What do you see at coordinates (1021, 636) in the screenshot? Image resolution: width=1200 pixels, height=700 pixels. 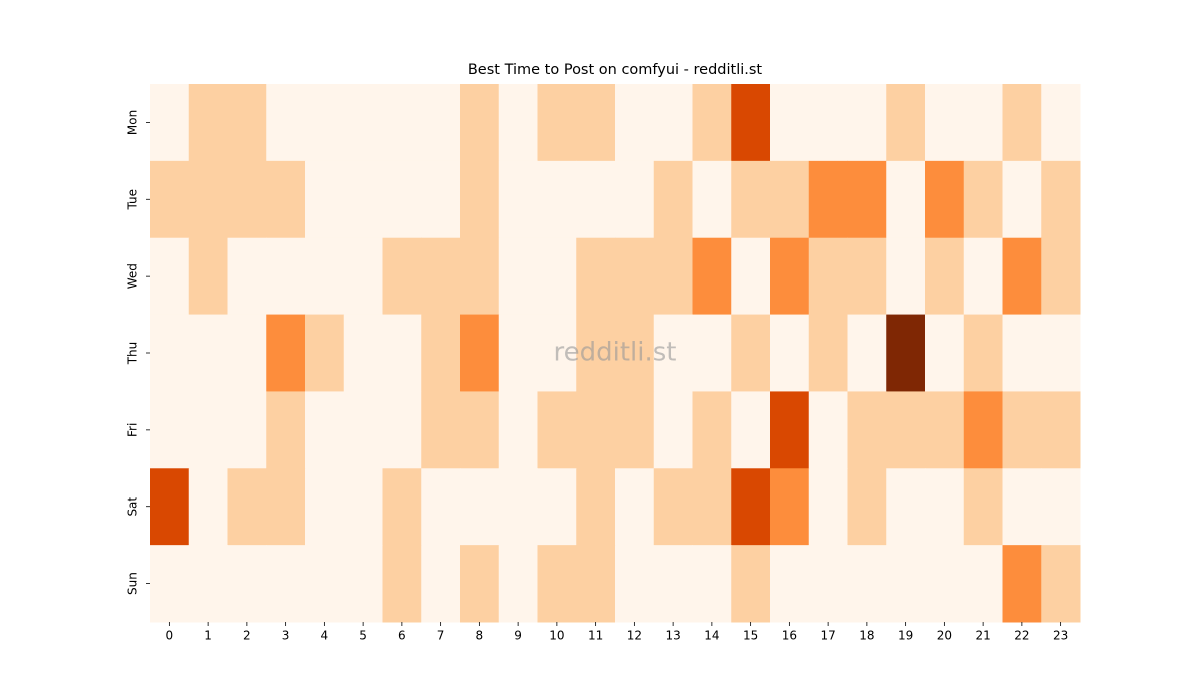 I see `x-tick-label: 22` at bounding box center [1021, 636].